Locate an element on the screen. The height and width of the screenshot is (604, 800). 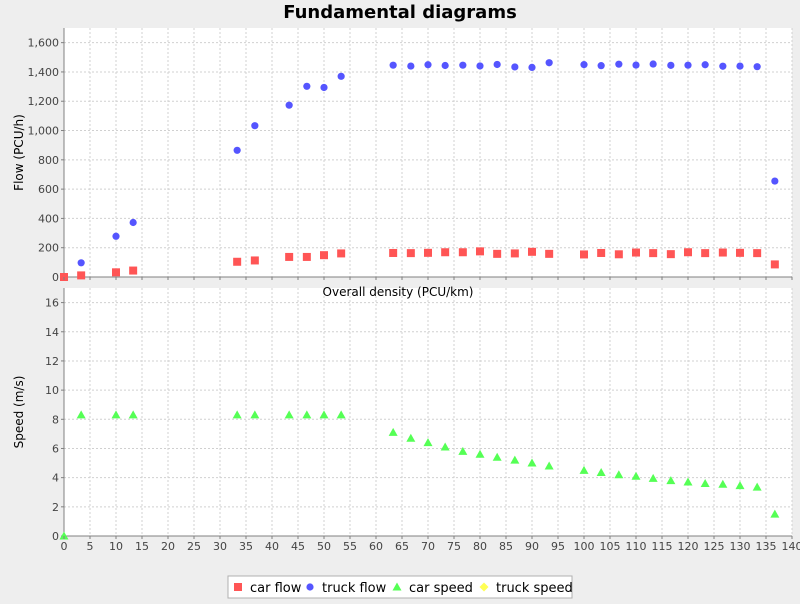
x-axis-label: Overall density (PCU/km) is located at coordinates (398, 292).